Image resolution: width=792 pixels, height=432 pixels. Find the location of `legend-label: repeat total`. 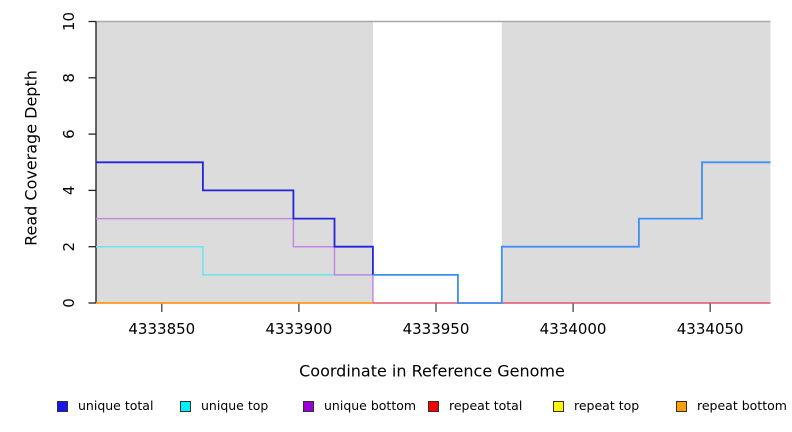

legend-label: repeat total is located at coordinates (486, 405).